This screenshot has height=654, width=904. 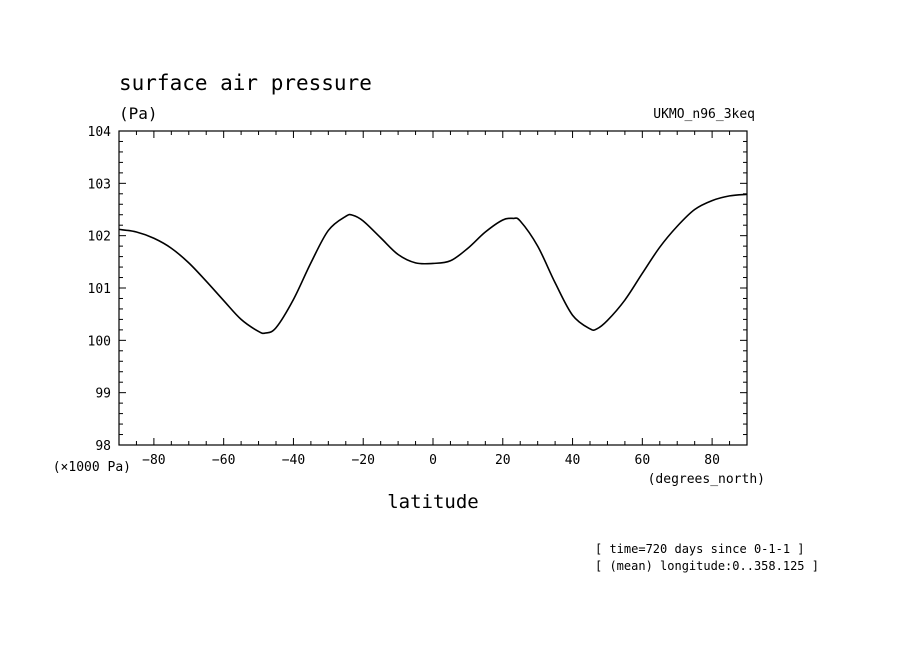 I want to click on y-tick-label: 103, so click(x=99, y=184).